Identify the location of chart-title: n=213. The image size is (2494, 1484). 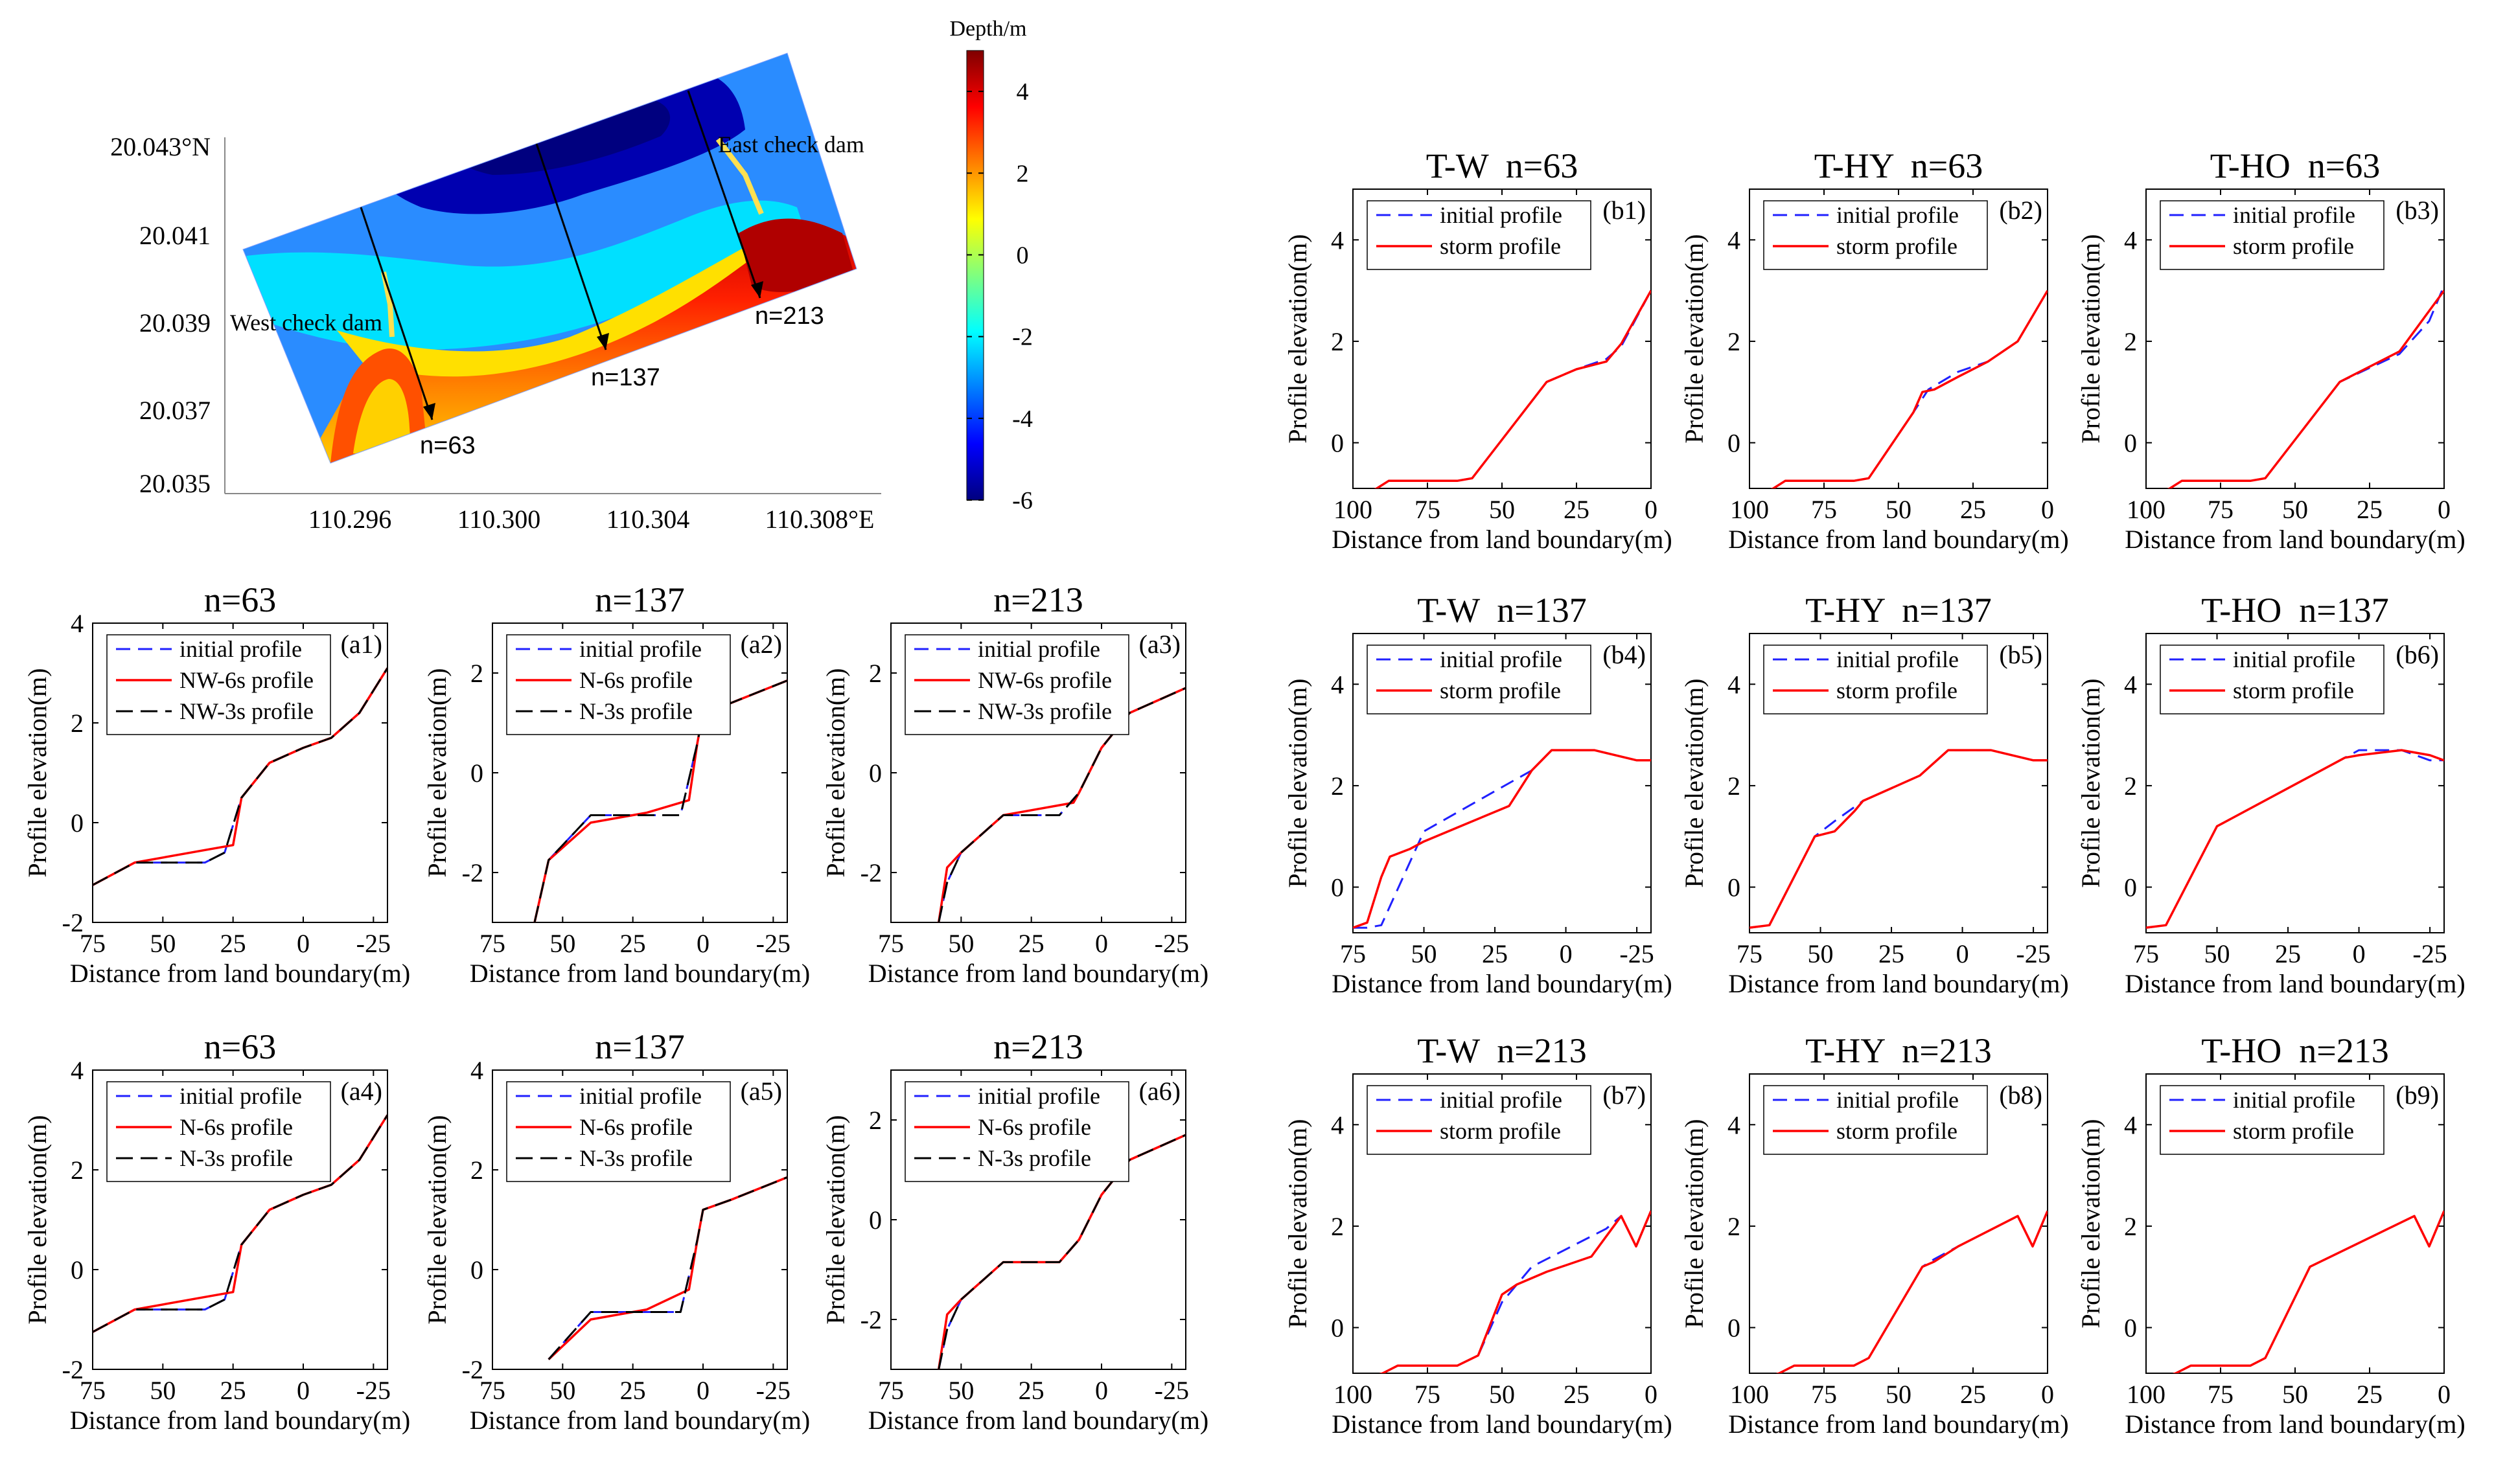
(1038, 1046).